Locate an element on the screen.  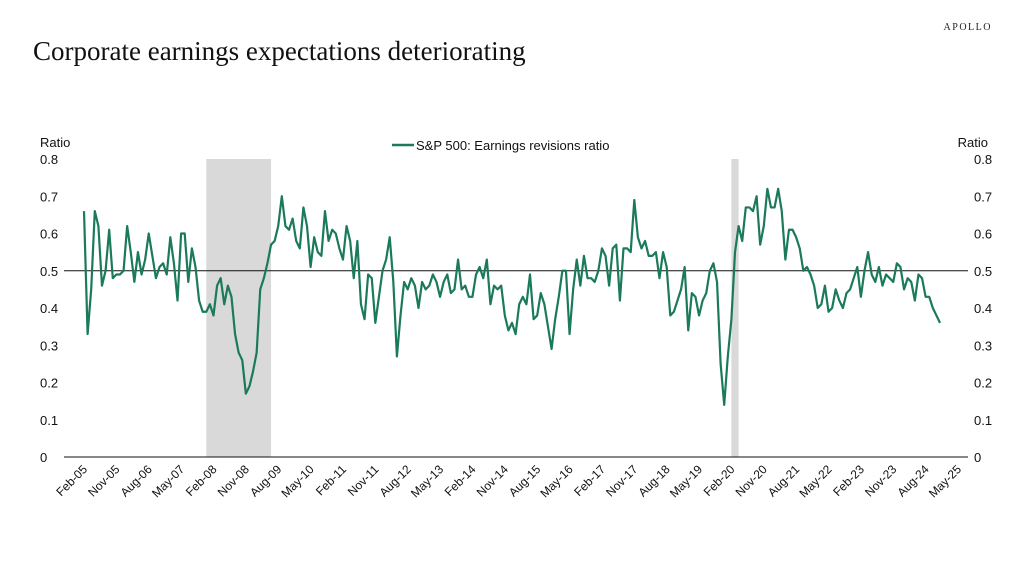
y-tick-left-label: 0.7 is located at coordinates (49, 196).